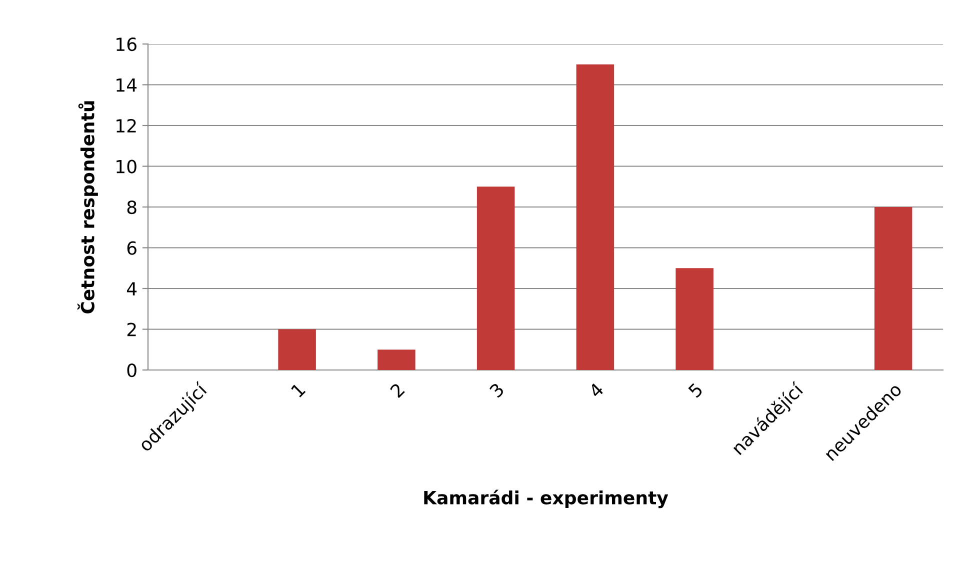  What do you see at coordinates (131, 248) in the screenshot?
I see `y-tick-label: 6` at bounding box center [131, 248].